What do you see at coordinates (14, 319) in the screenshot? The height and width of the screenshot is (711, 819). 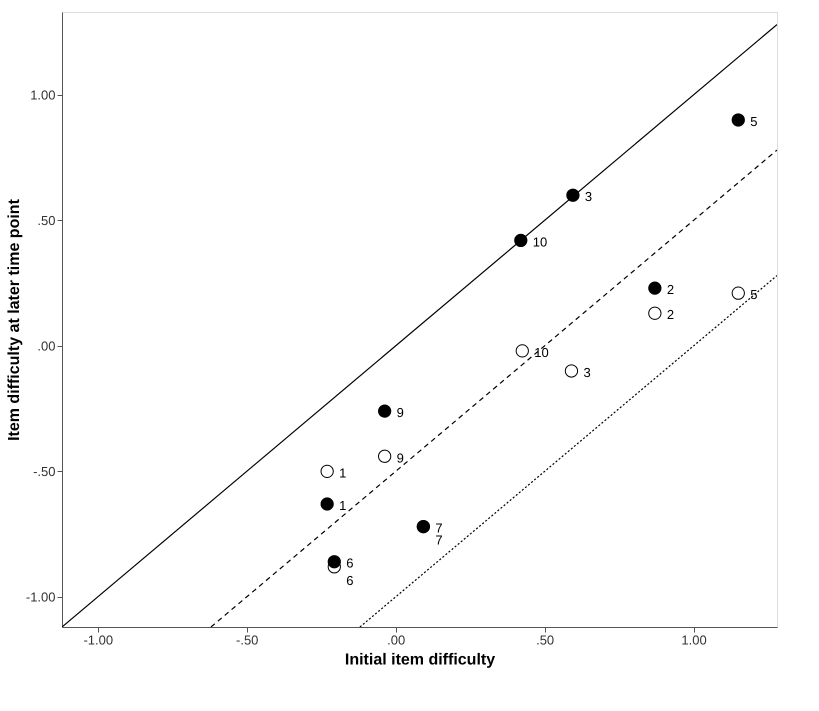 I see `y-axis-title: Item difficulty at later time point` at bounding box center [14, 319].